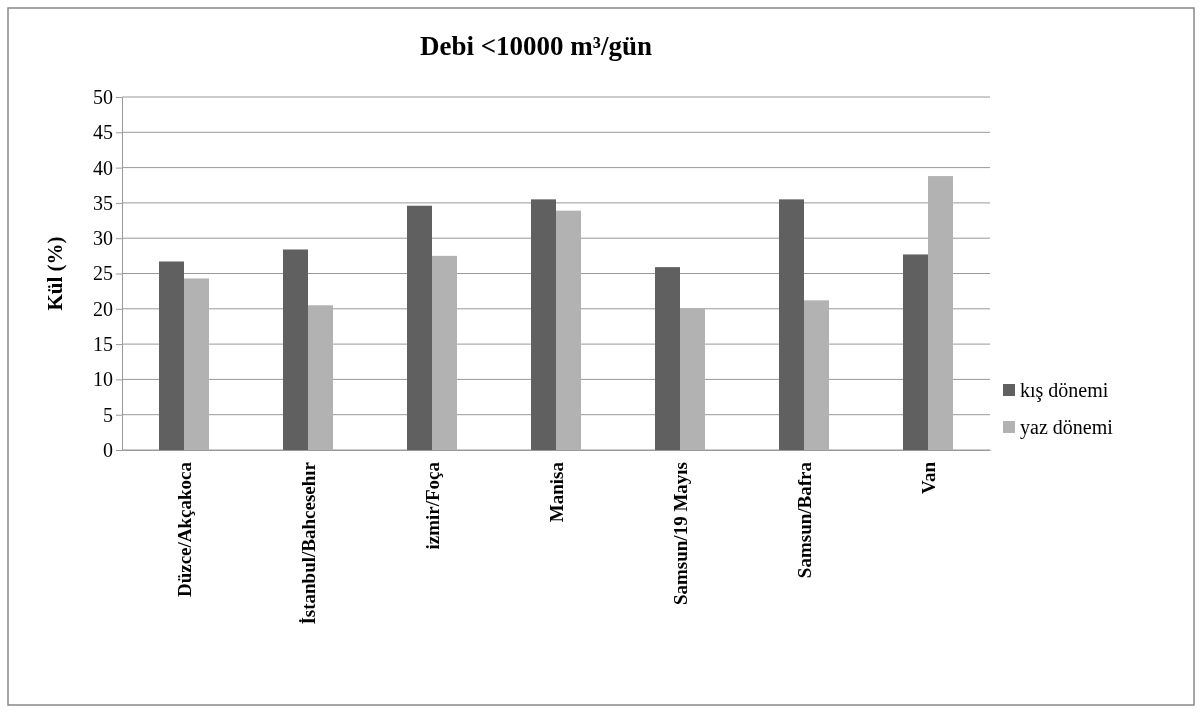  I want to click on y-tick-label: 0, so click(108, 449).